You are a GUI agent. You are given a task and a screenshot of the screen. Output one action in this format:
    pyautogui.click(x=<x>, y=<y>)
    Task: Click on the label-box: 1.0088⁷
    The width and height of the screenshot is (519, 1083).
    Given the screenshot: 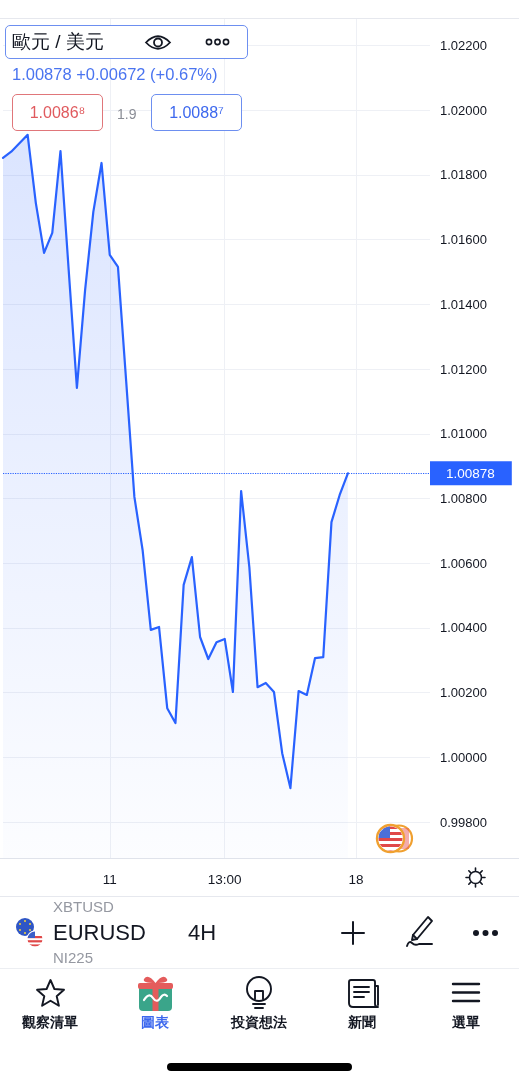 What is the action you would take?
    pyautogui.click(x=196, y=112)
    